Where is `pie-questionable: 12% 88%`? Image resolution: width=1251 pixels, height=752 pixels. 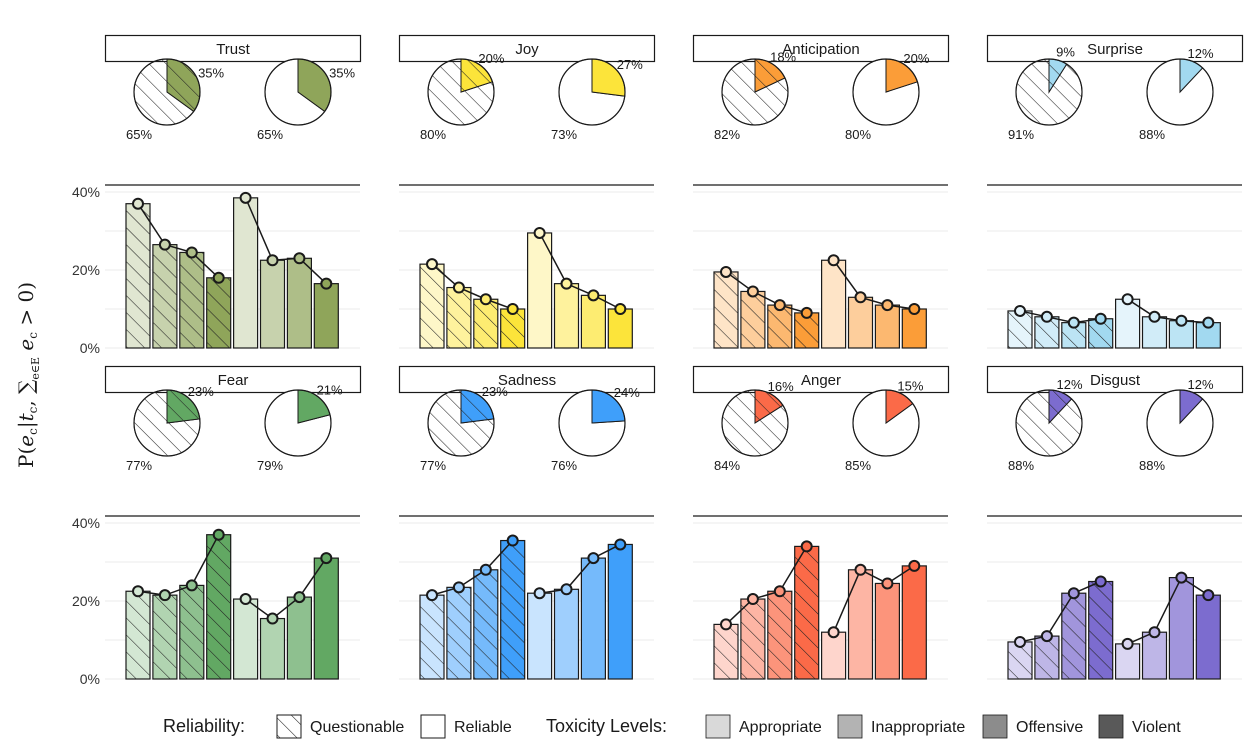 pie-questionable: 12% 88% is located at coordinates (1045, 425).